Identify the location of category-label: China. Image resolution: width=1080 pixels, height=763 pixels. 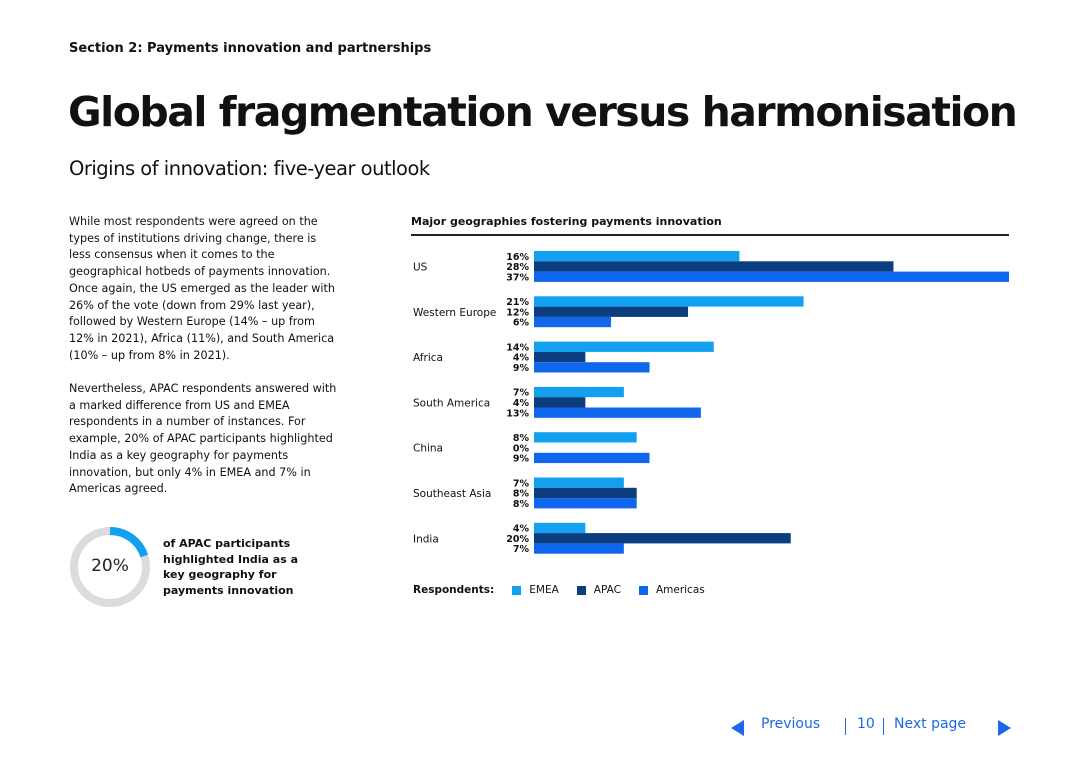
(428, 449).